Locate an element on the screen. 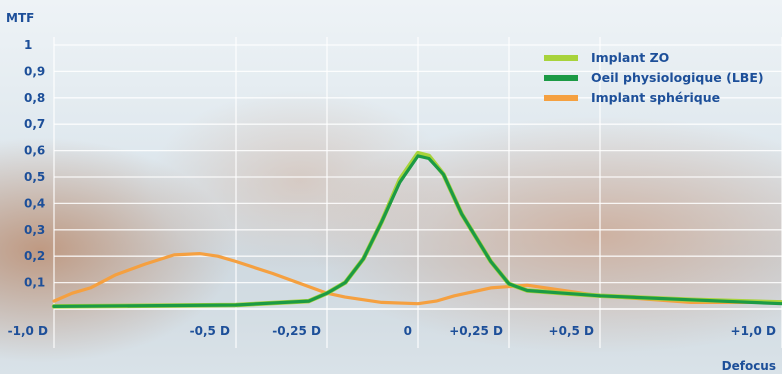  y-tick-label: 1 is located at coordinates (28, 45).